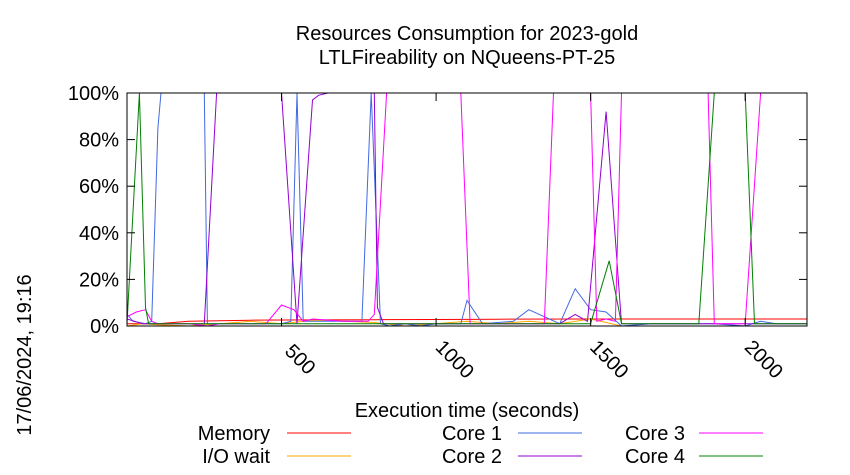  Describe the element at coordinates (234, 434) in the screenshot. I see `legend-label-memory: Memory` at that location.